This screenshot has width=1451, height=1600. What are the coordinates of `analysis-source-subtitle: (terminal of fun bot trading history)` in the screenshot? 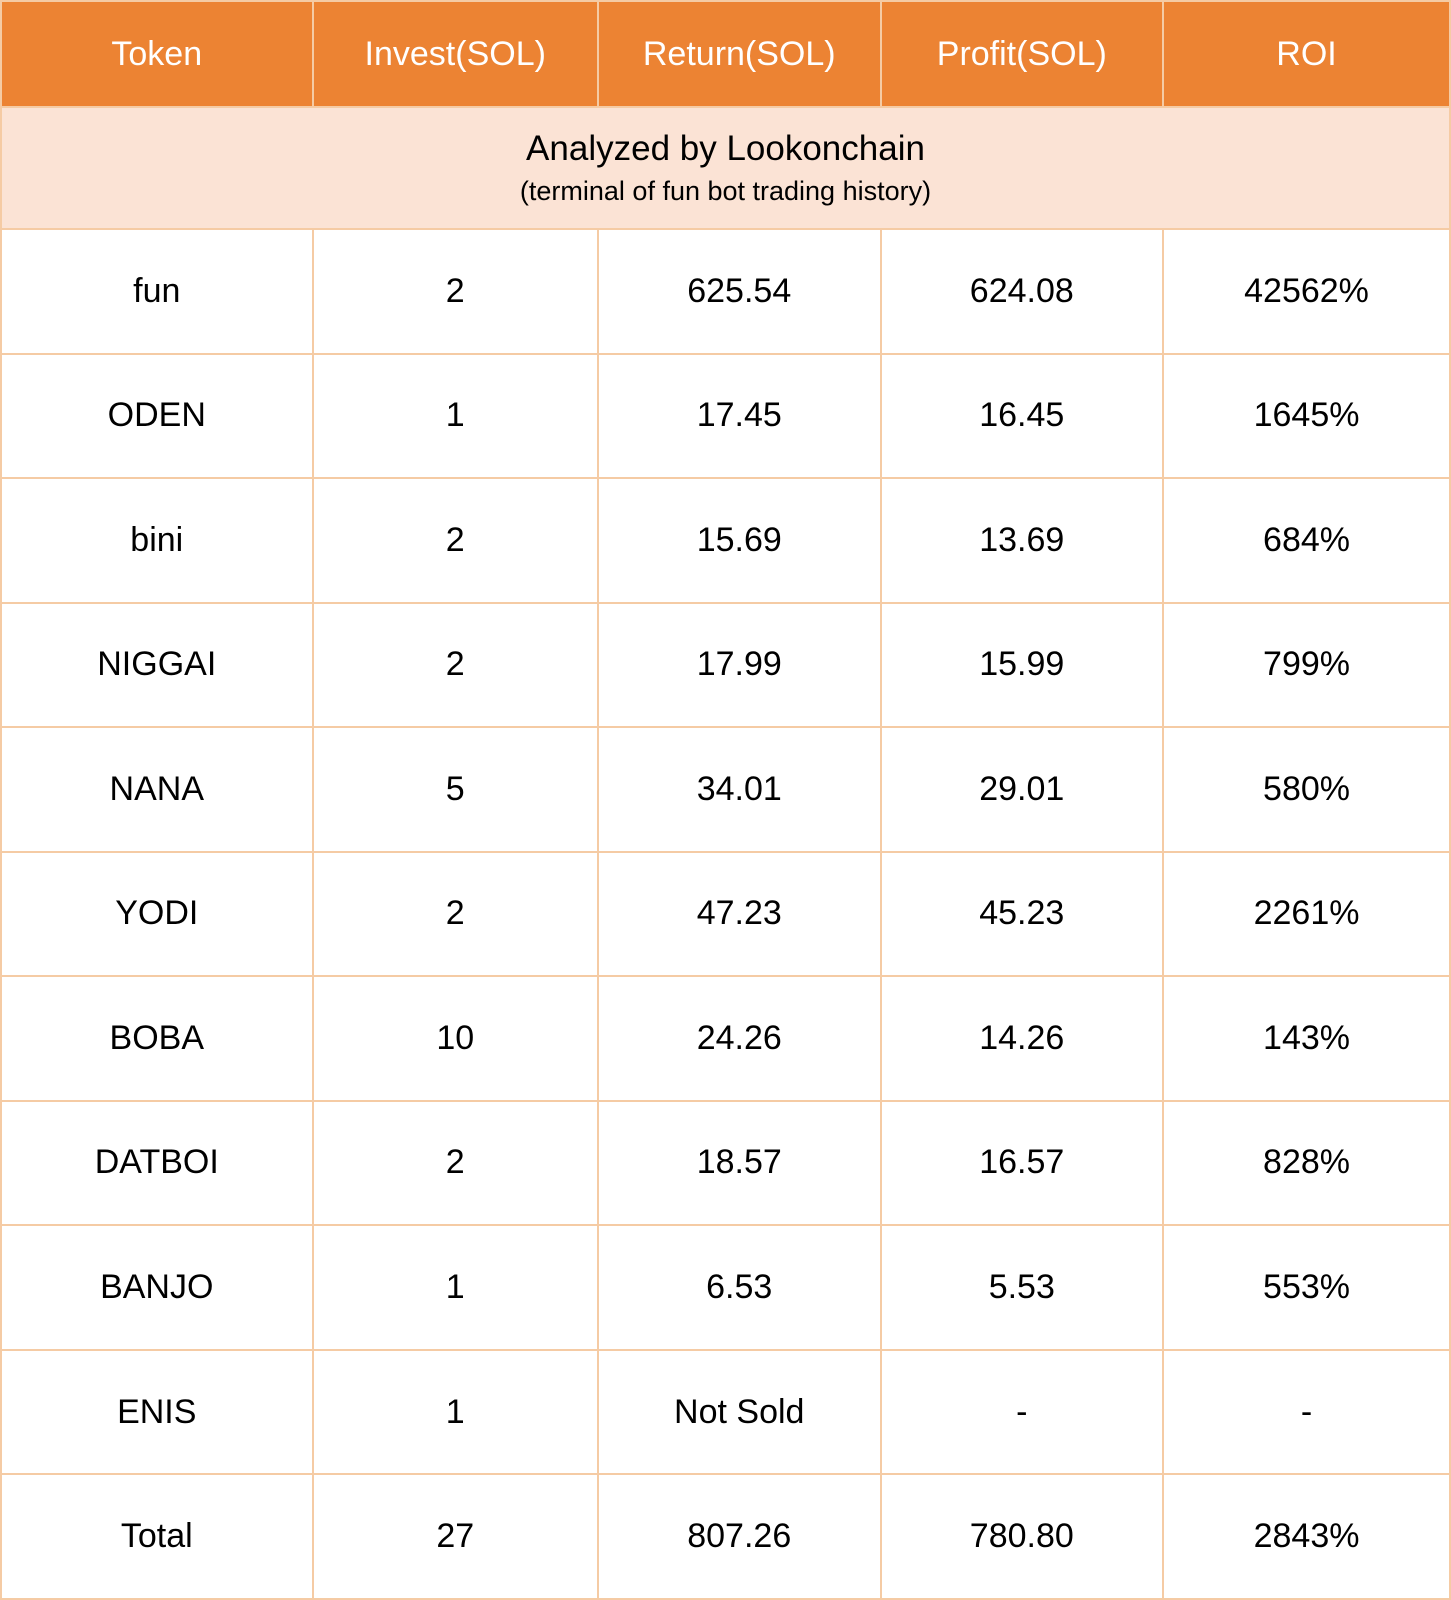 It's located at (725, 191).